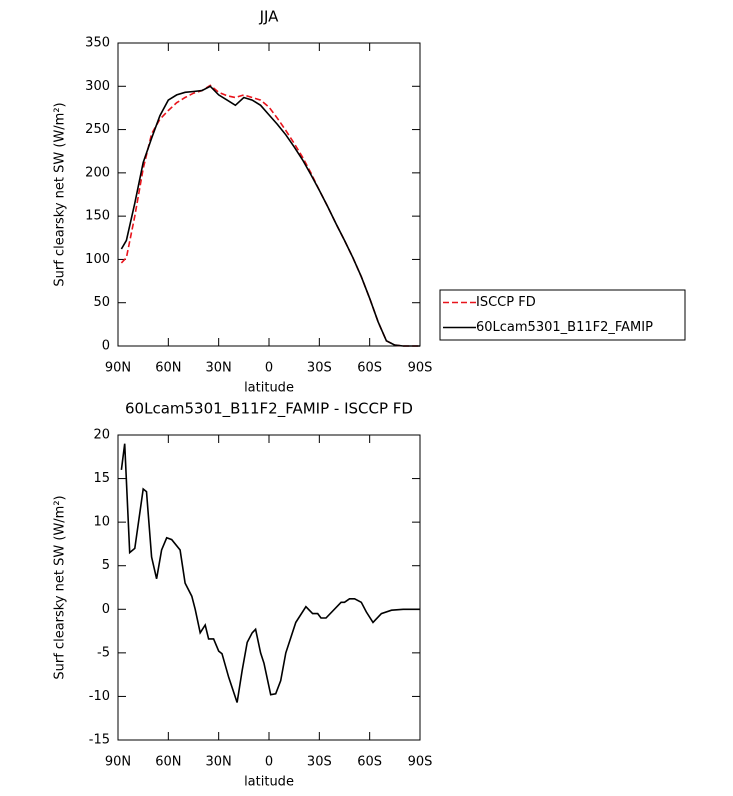  What do you see at coordinates (106, 565) in the screenshot?
I see `y-tick-label: 5` at bounding box center [106, 565].